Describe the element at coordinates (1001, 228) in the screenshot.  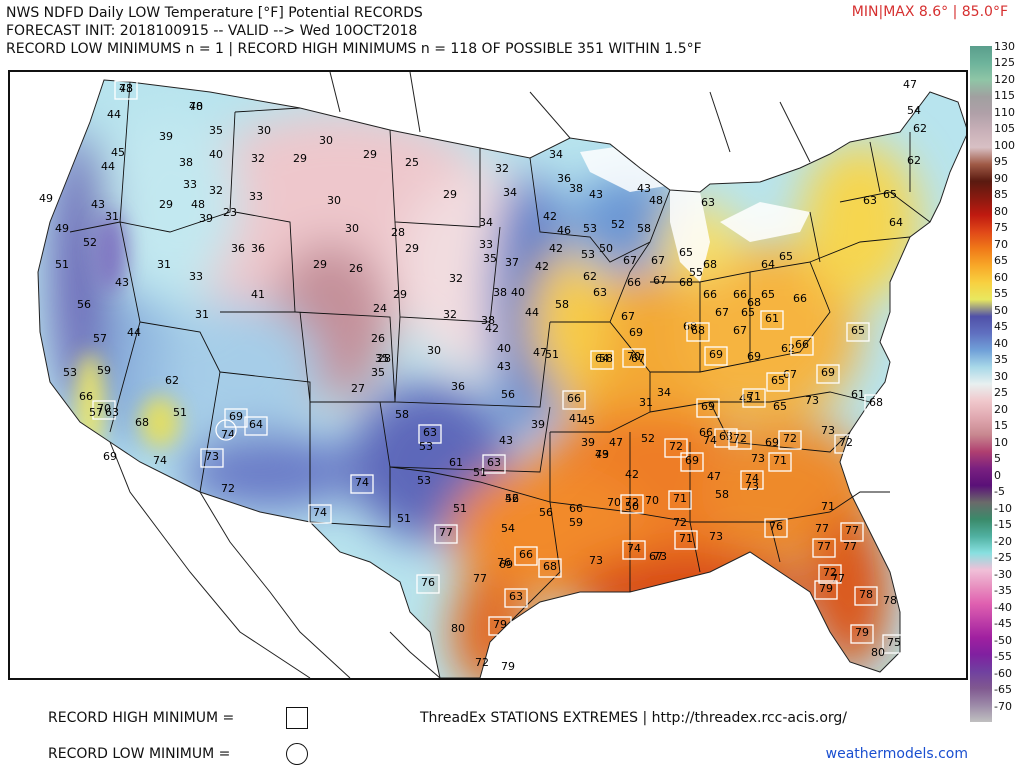
I see `colorbar-tick-label: 75` at that location.